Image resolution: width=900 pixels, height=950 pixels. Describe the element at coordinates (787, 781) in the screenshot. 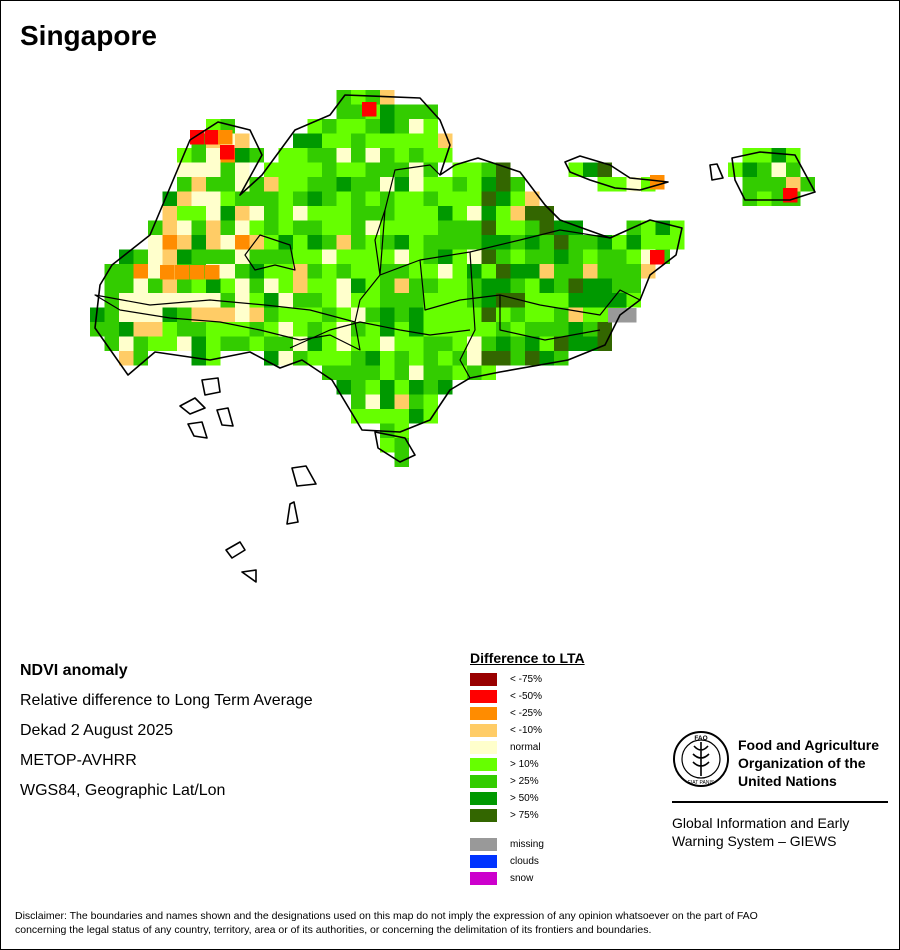

I see `fao-name-line-3: United Nations` at that location.